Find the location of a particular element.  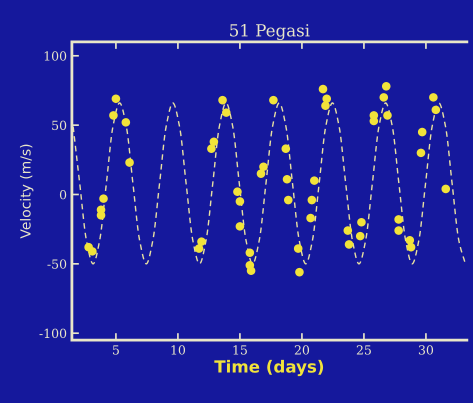

y-axis-title: Velocity (m/s) is located at coordinates (27, 191).